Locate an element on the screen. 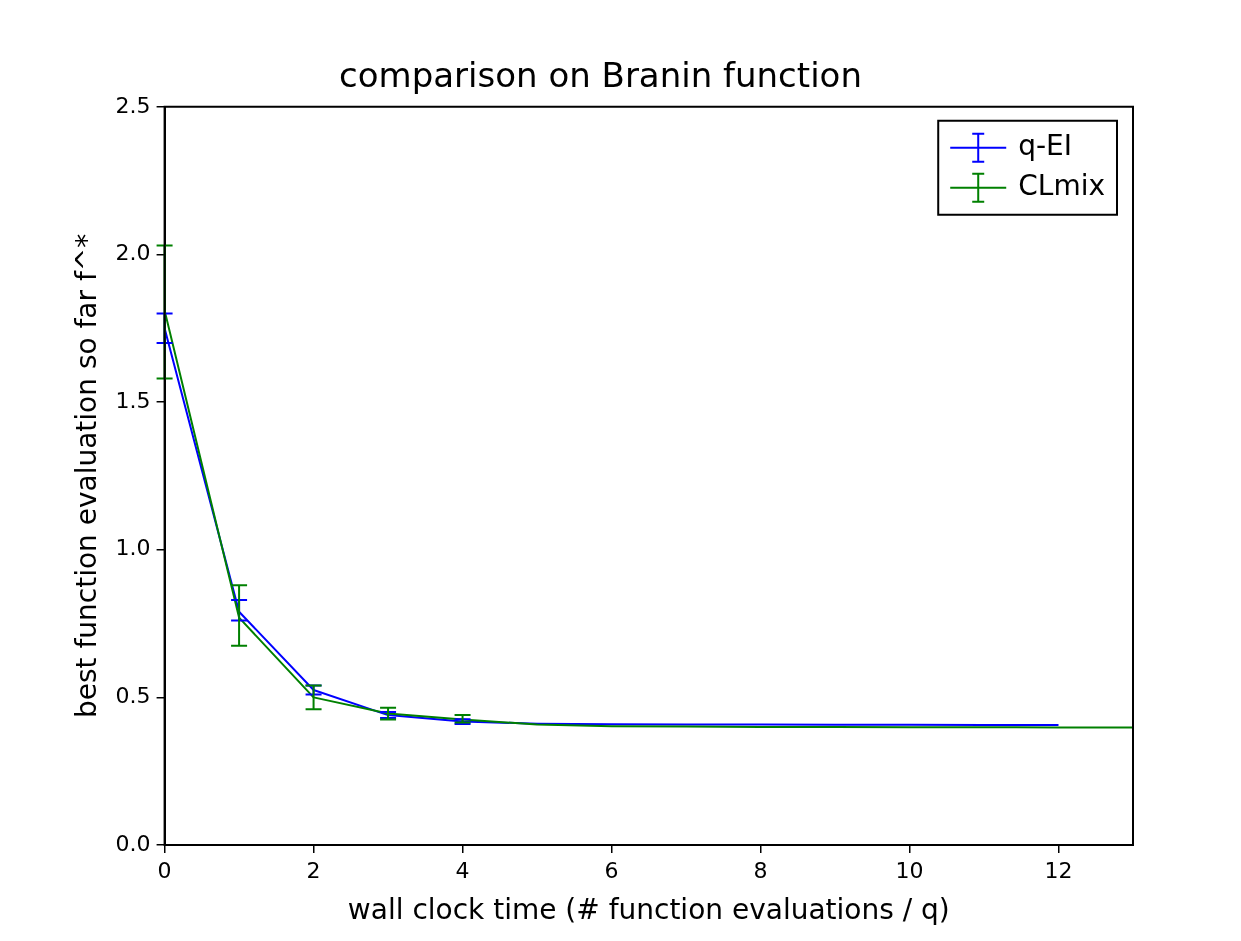 The width and height of the screenshot is (1241, 941). y-tick-label: 0.5 is located at coordinates (133, 696).